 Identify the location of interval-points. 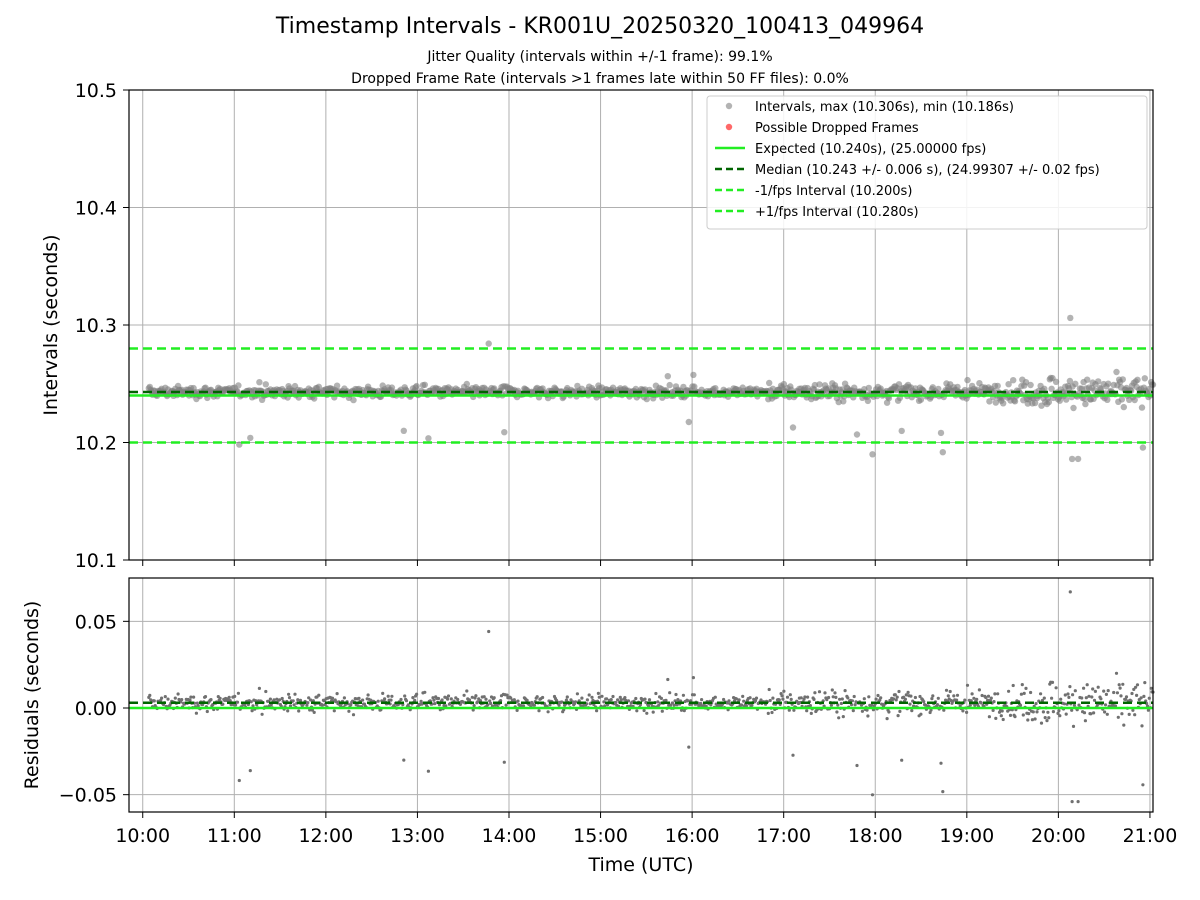
(651, 388).